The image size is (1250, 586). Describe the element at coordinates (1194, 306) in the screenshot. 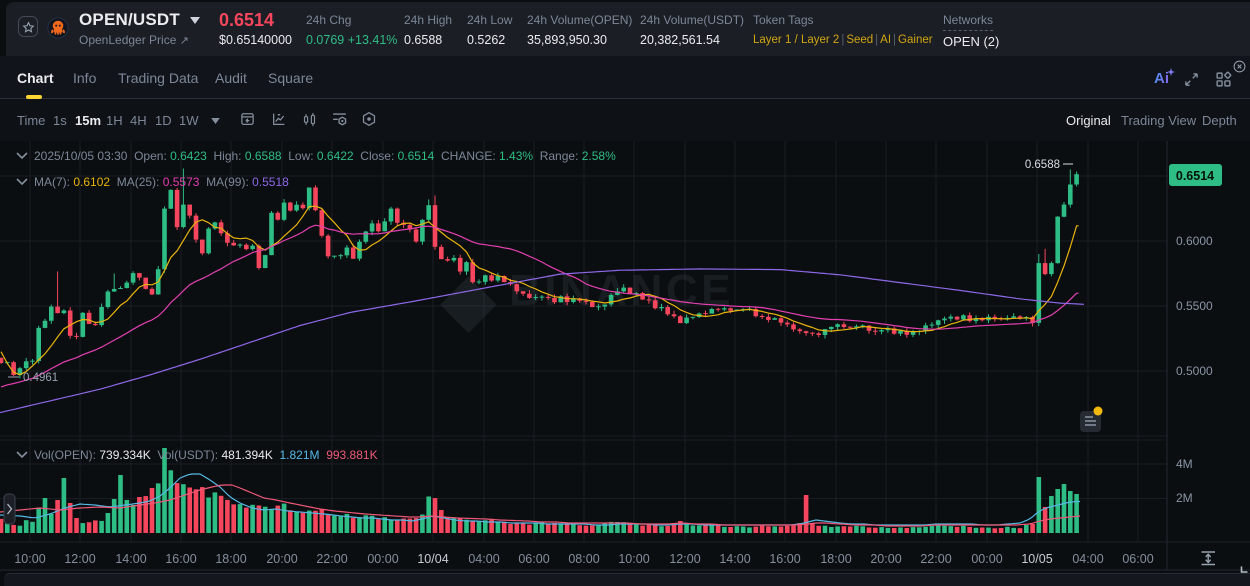

I see `svg-text: 0.5500` at that location.